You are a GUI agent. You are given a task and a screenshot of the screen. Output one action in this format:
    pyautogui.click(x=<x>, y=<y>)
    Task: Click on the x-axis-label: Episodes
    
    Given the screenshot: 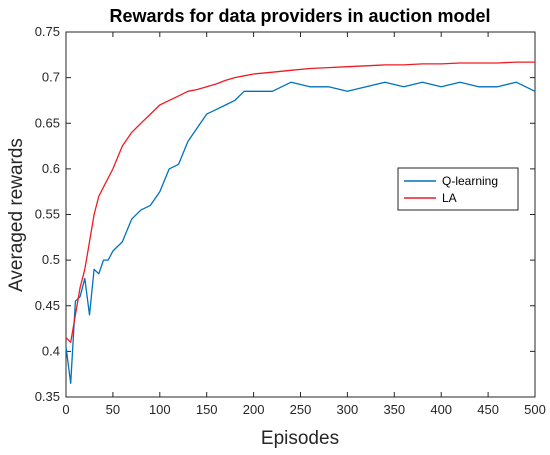 What is the action you would take?
    pyautogui.click(x=300, y=438)
    